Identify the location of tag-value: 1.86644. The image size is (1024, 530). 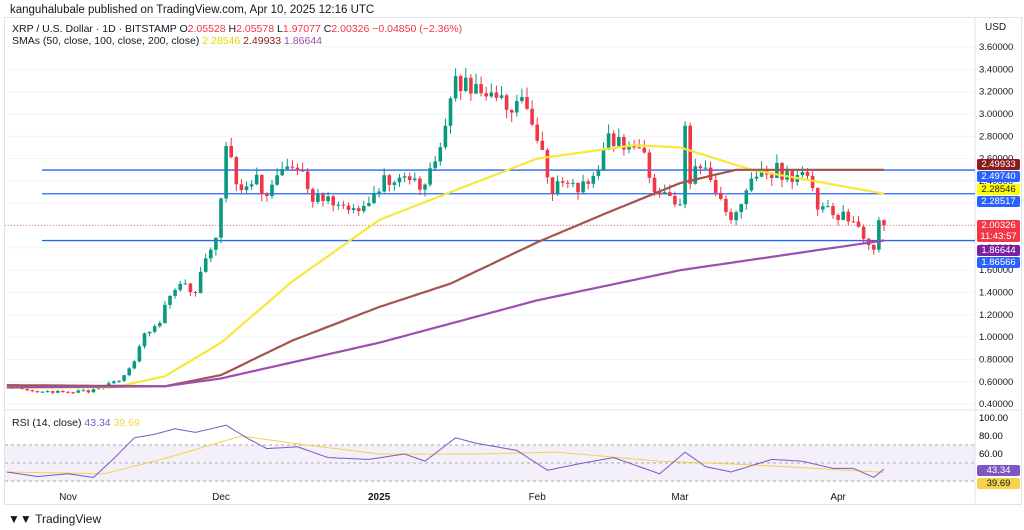
(998, 250).